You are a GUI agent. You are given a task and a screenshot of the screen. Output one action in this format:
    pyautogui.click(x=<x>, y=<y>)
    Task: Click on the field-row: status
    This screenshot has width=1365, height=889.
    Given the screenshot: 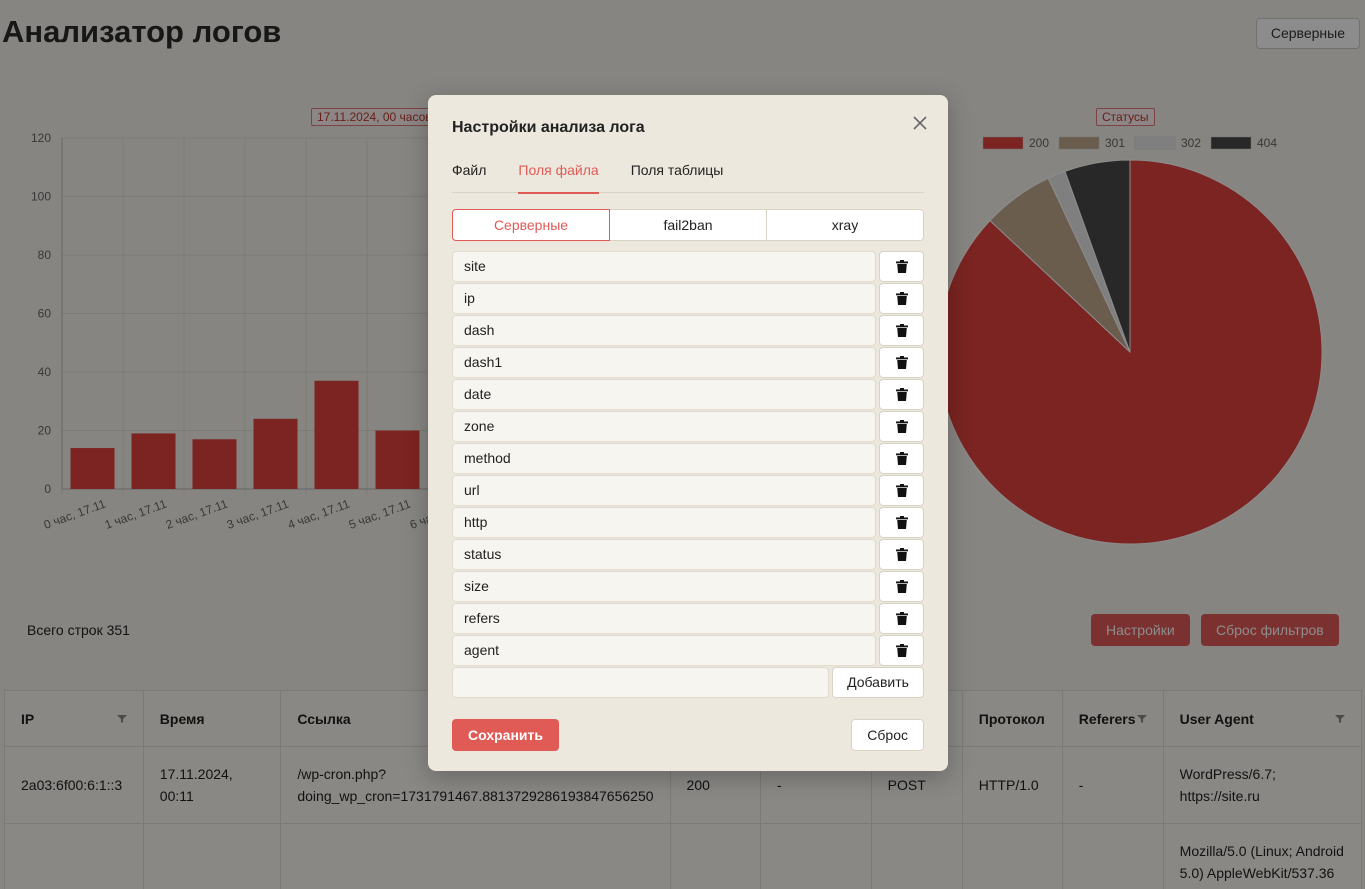 What is the action you would take?
    pyautogui.click(x=688, y=555)
    